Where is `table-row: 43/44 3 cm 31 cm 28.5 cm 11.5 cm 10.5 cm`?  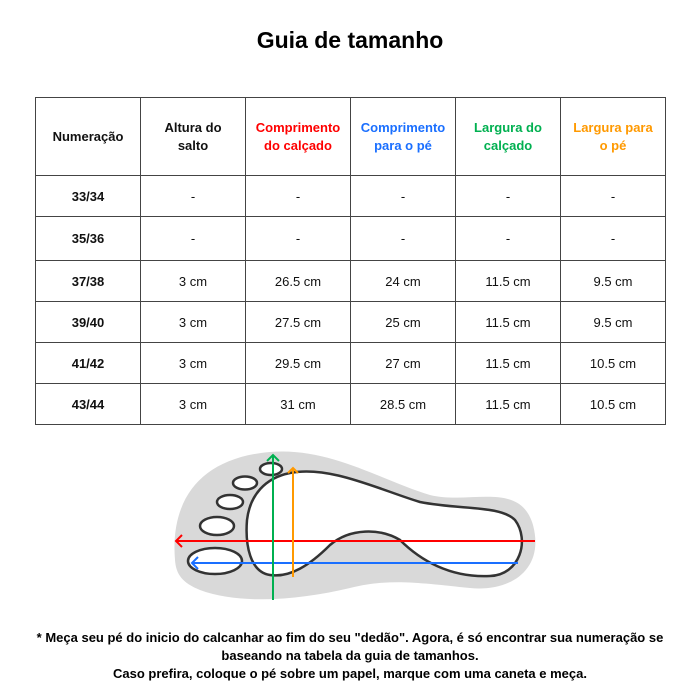
table-row: 43/44 3 cm 31 cm 28.5 cm 11.5 cm 10.5 cm is located at coordinates (350, 404).